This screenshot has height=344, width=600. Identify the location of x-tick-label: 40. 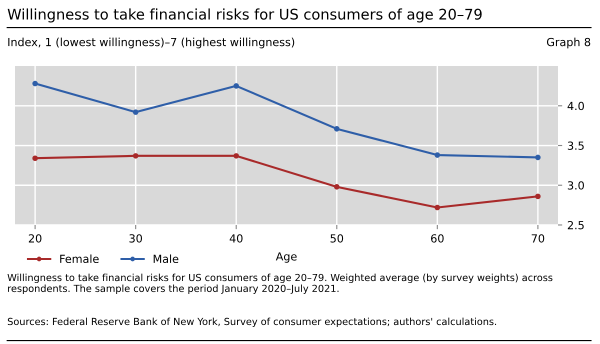
(236, 238).